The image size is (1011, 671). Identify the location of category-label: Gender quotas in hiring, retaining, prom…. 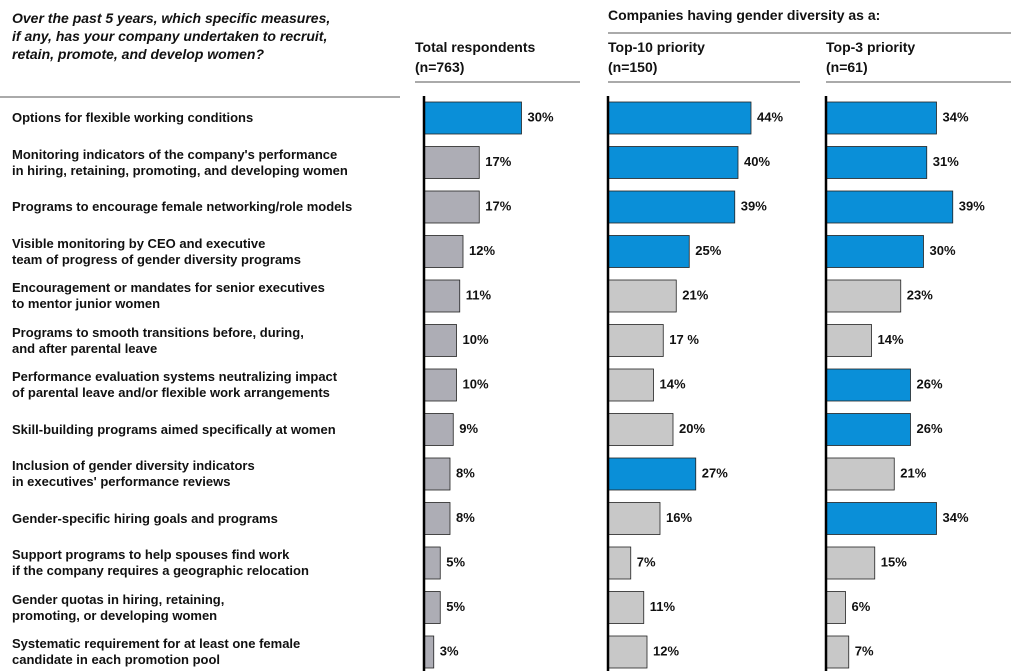
(118, 607).